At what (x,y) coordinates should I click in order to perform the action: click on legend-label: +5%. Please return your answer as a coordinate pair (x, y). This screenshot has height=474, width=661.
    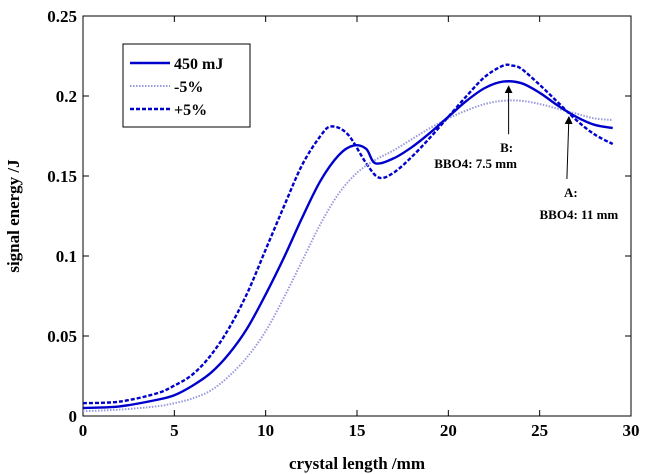
    Looking at the image, I should click on (190, 110).